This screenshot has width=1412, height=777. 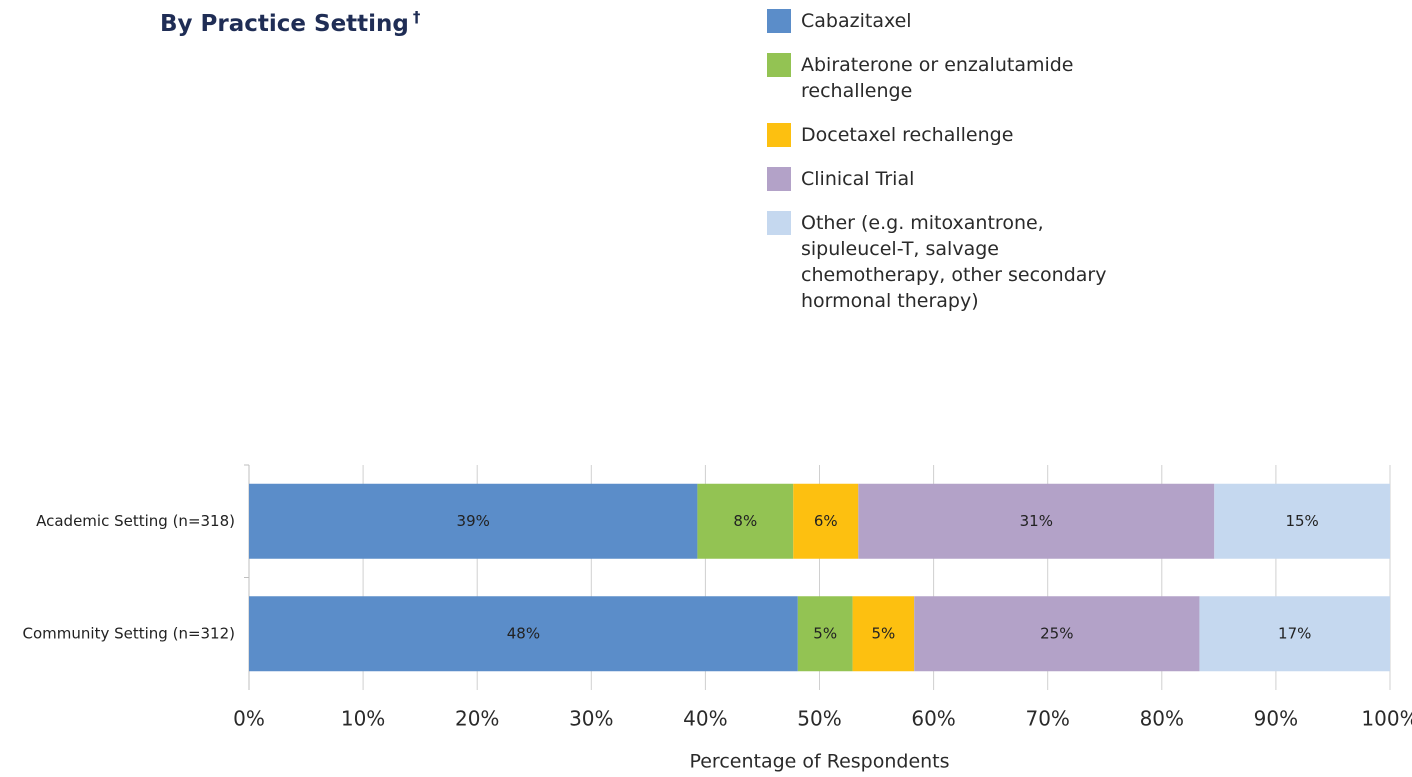 What do you see at coordinates (129, 633) in the screenshot?
I see `y-tick-label: Community Setting (n=312)` at bounding box center [129, 633].